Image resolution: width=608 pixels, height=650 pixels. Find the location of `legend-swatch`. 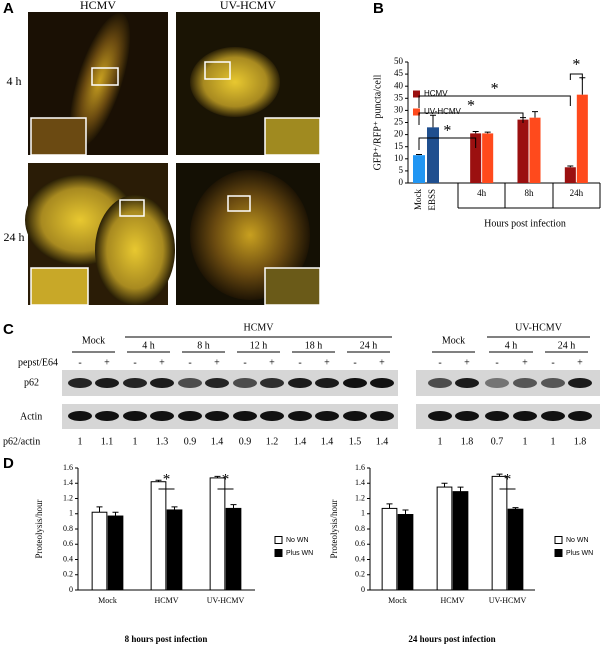

legend-swatch is located at coordinates (558, 540).